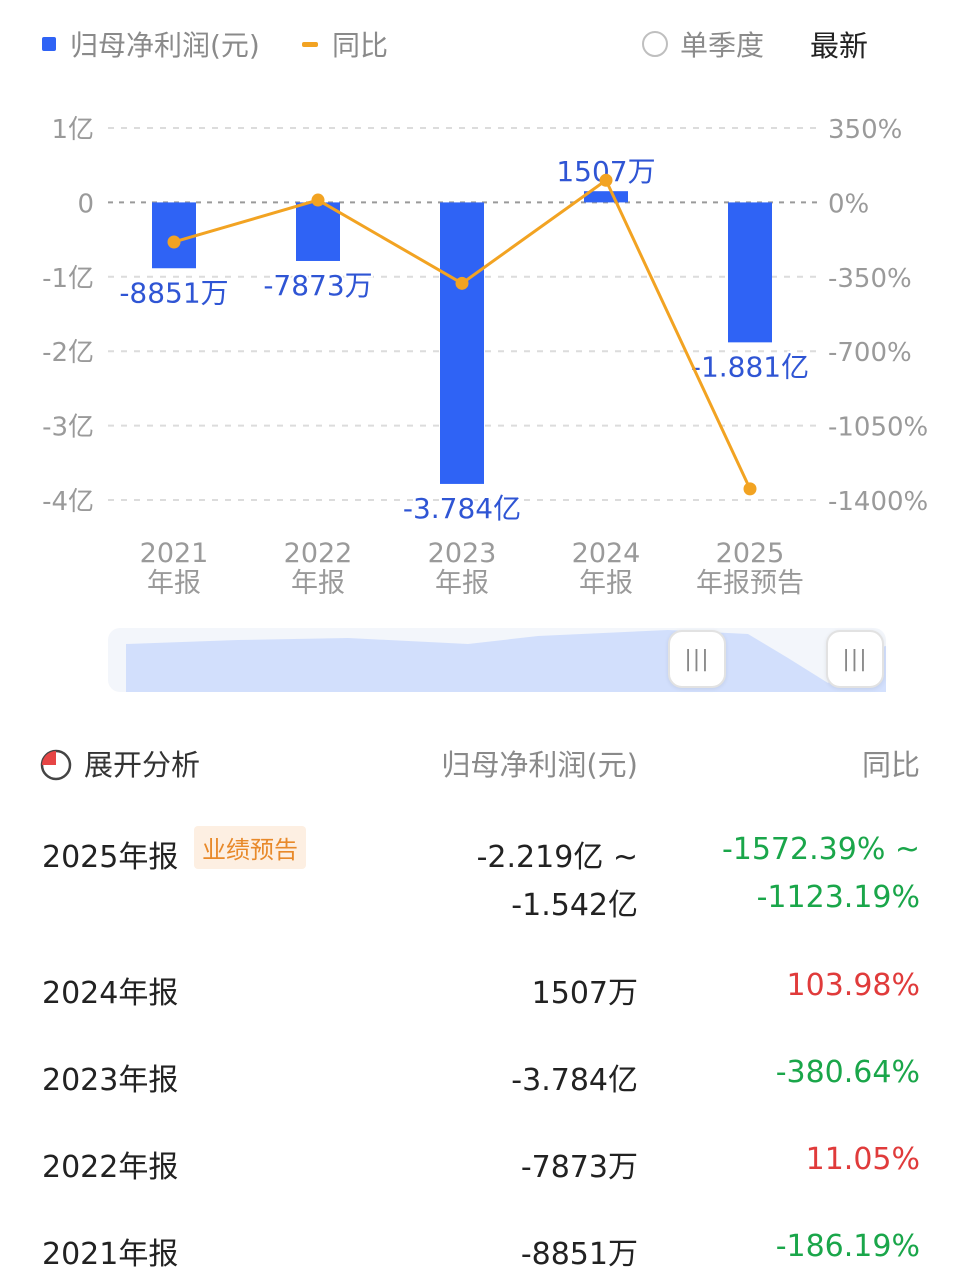 The height and width of the screenshot is (1287, 960). Describe the element at coordinates (317, 285) in the screenshot. I see `bar-data-label: -7873万` at that location.